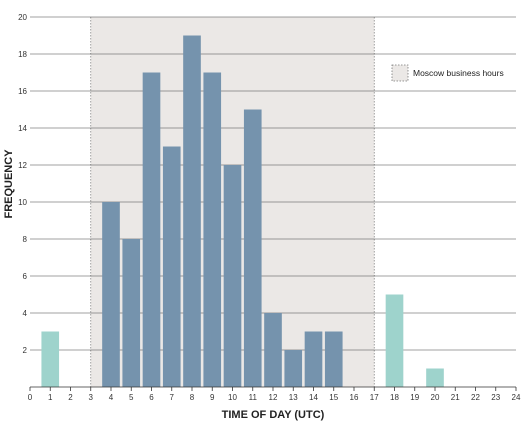 The image size is (525, 425). I want to click on y-tick-label-2: 2, so click(25, 350).